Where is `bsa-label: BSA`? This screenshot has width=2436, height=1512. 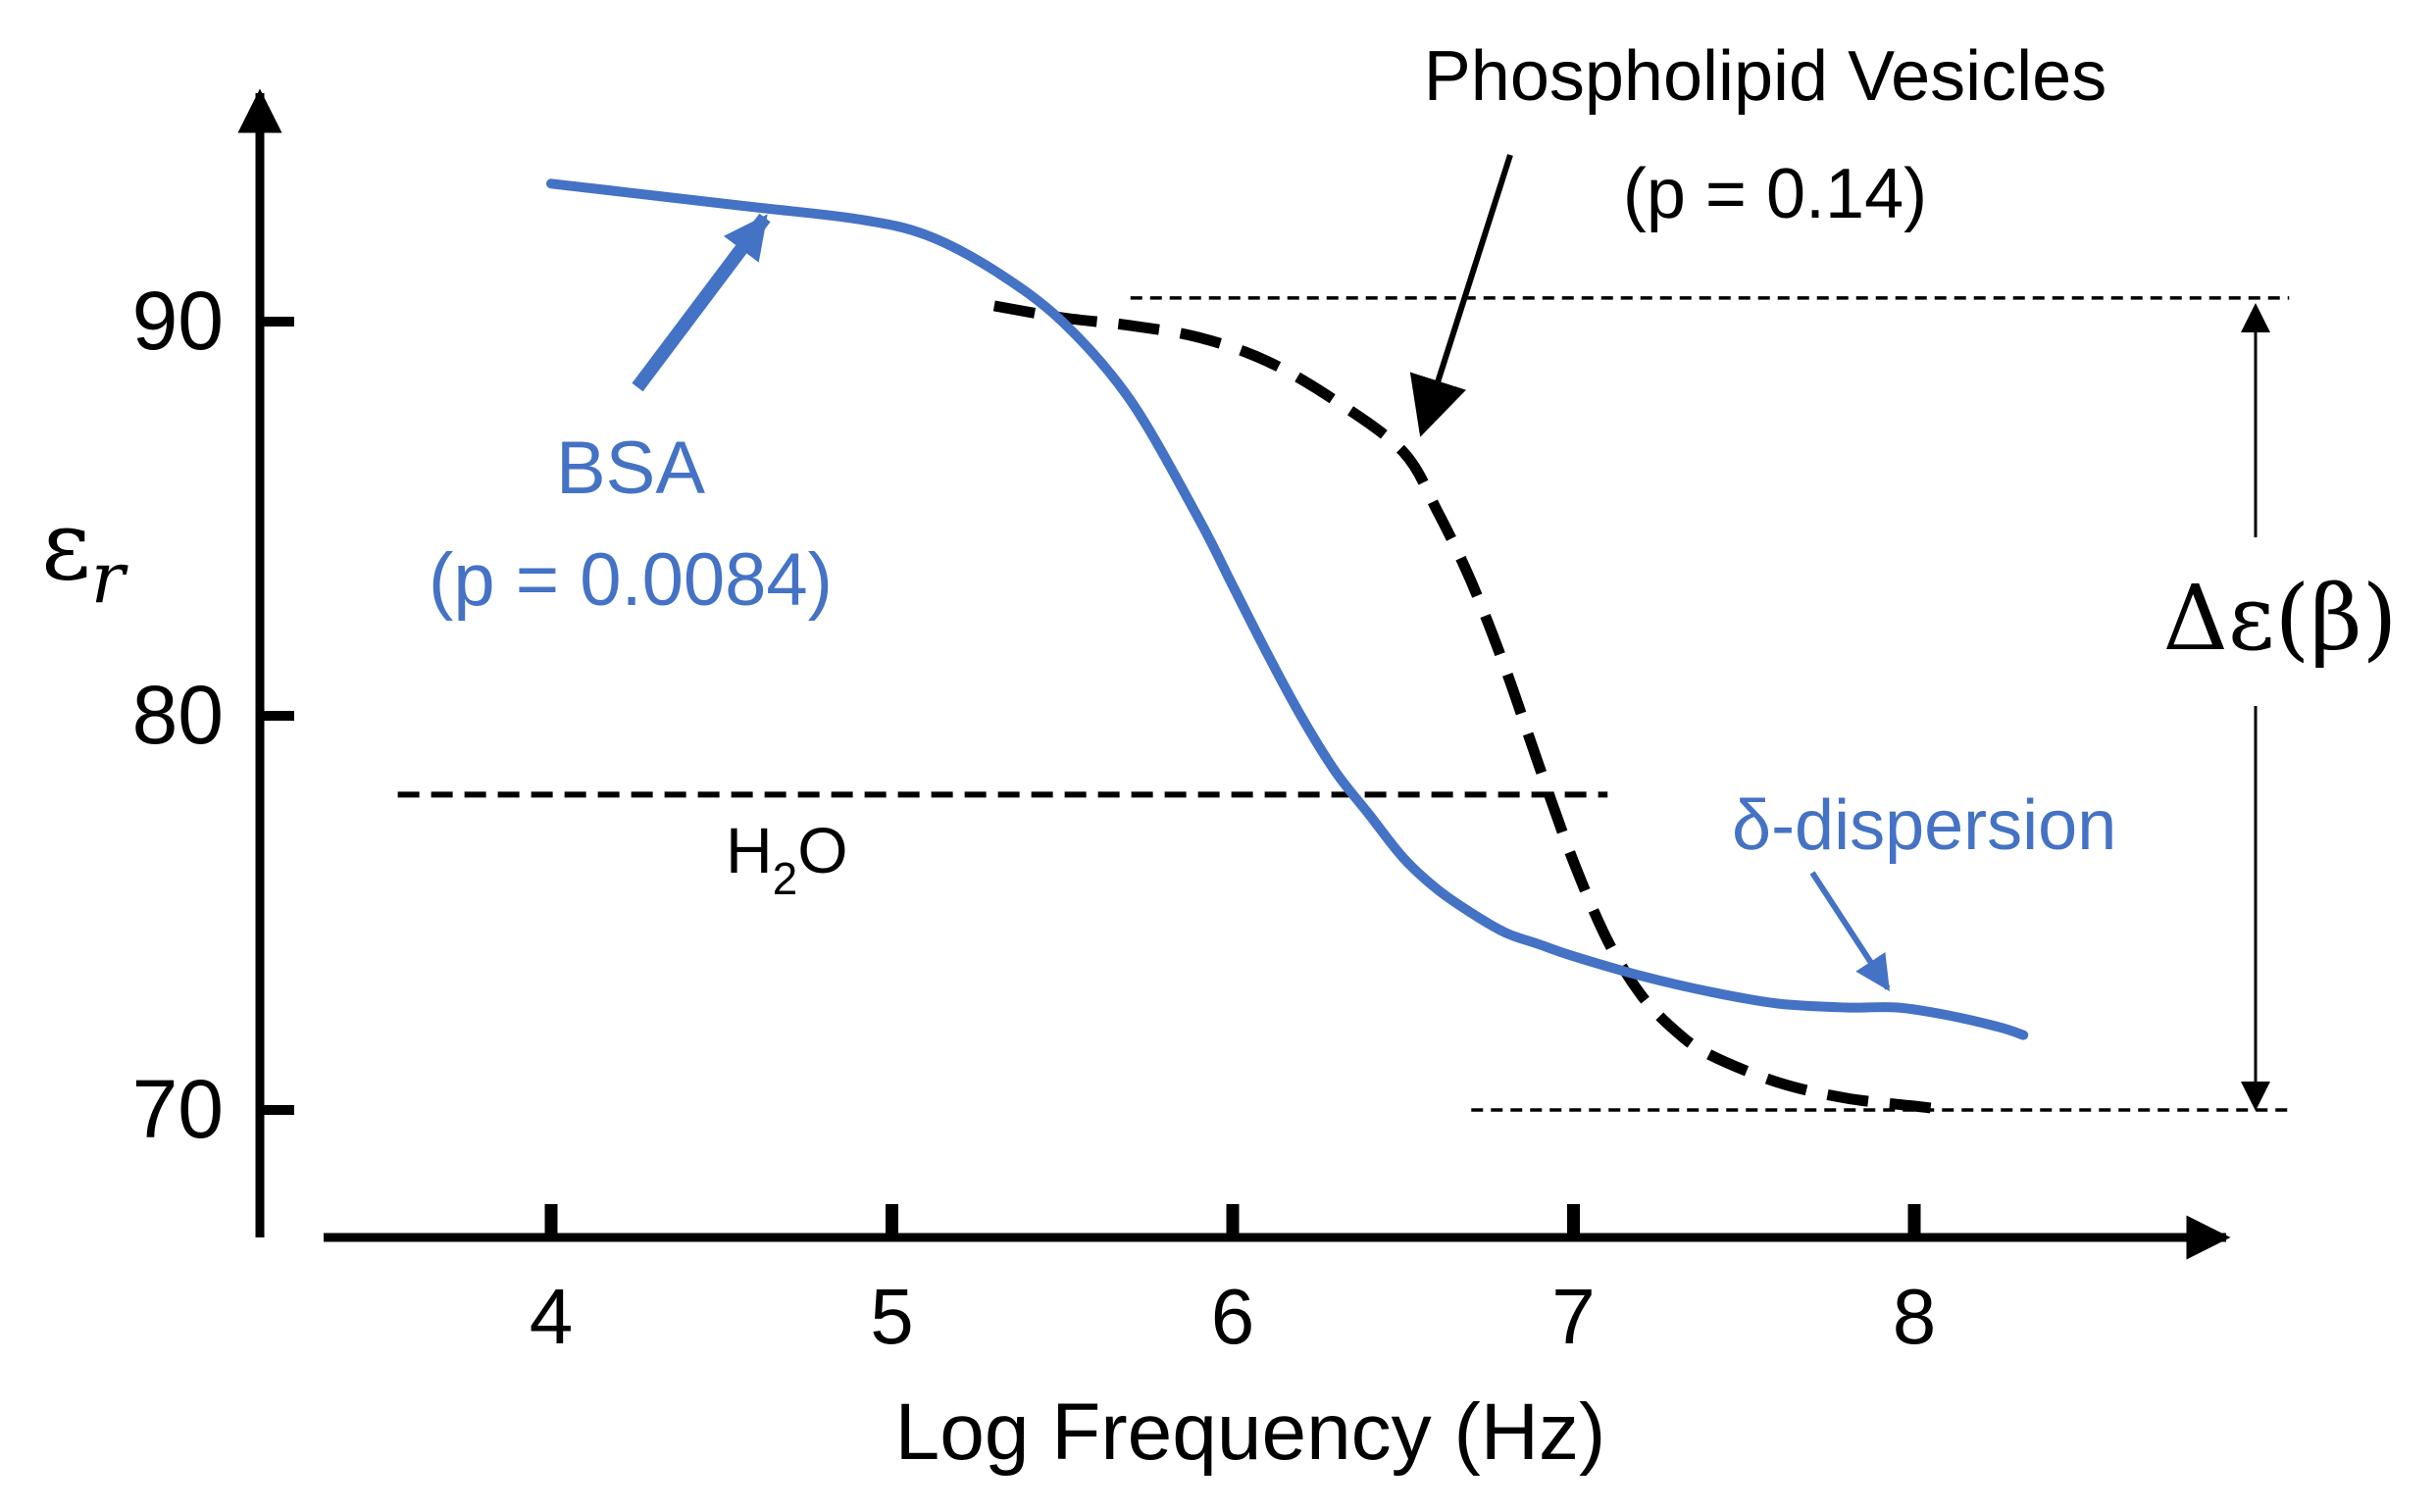 bsa-label: BSA is located at coordinates (630, 468).